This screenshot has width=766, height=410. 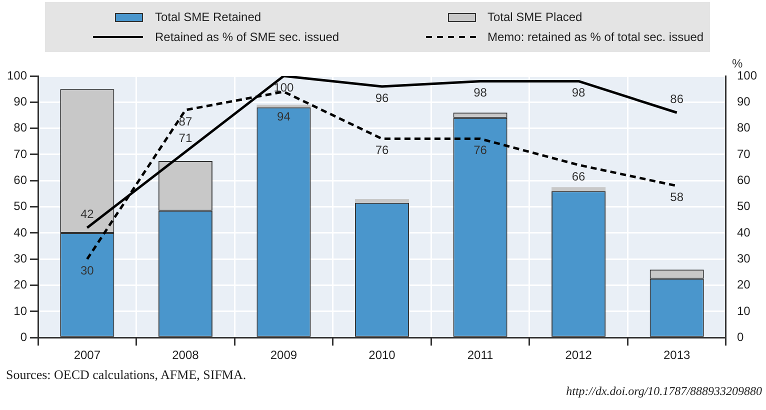 I want to click on y-tick-label: 50, so click(x=21, y=206).